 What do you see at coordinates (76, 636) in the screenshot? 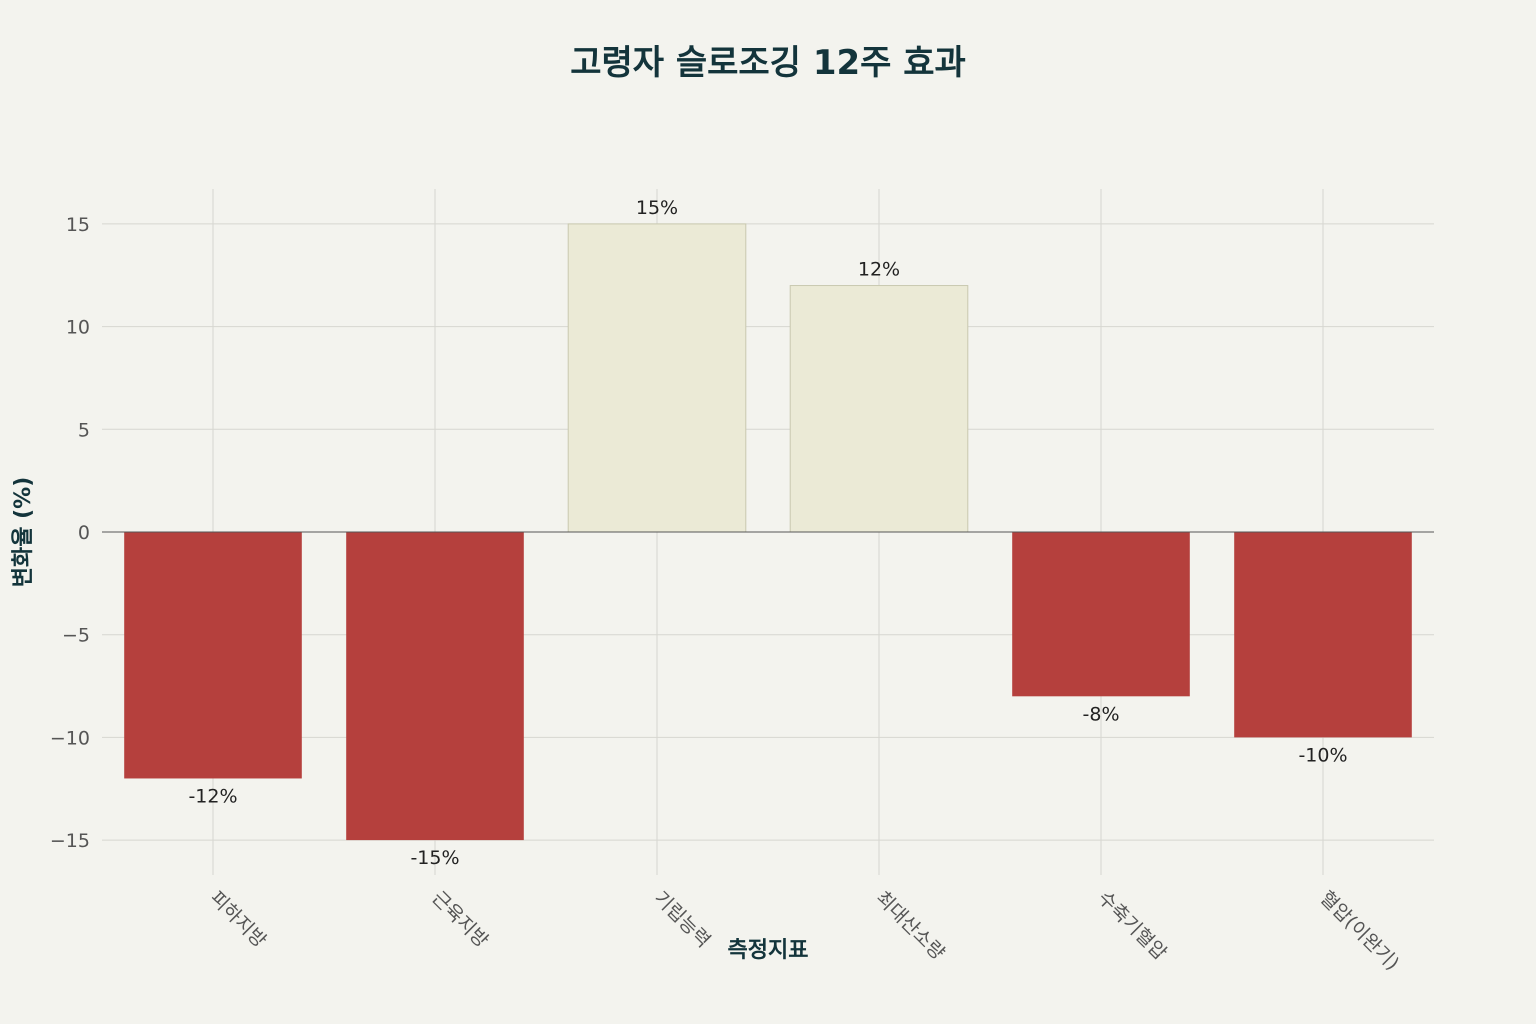
I see `y-tick-label: −5` at bounding box center [76, 636].